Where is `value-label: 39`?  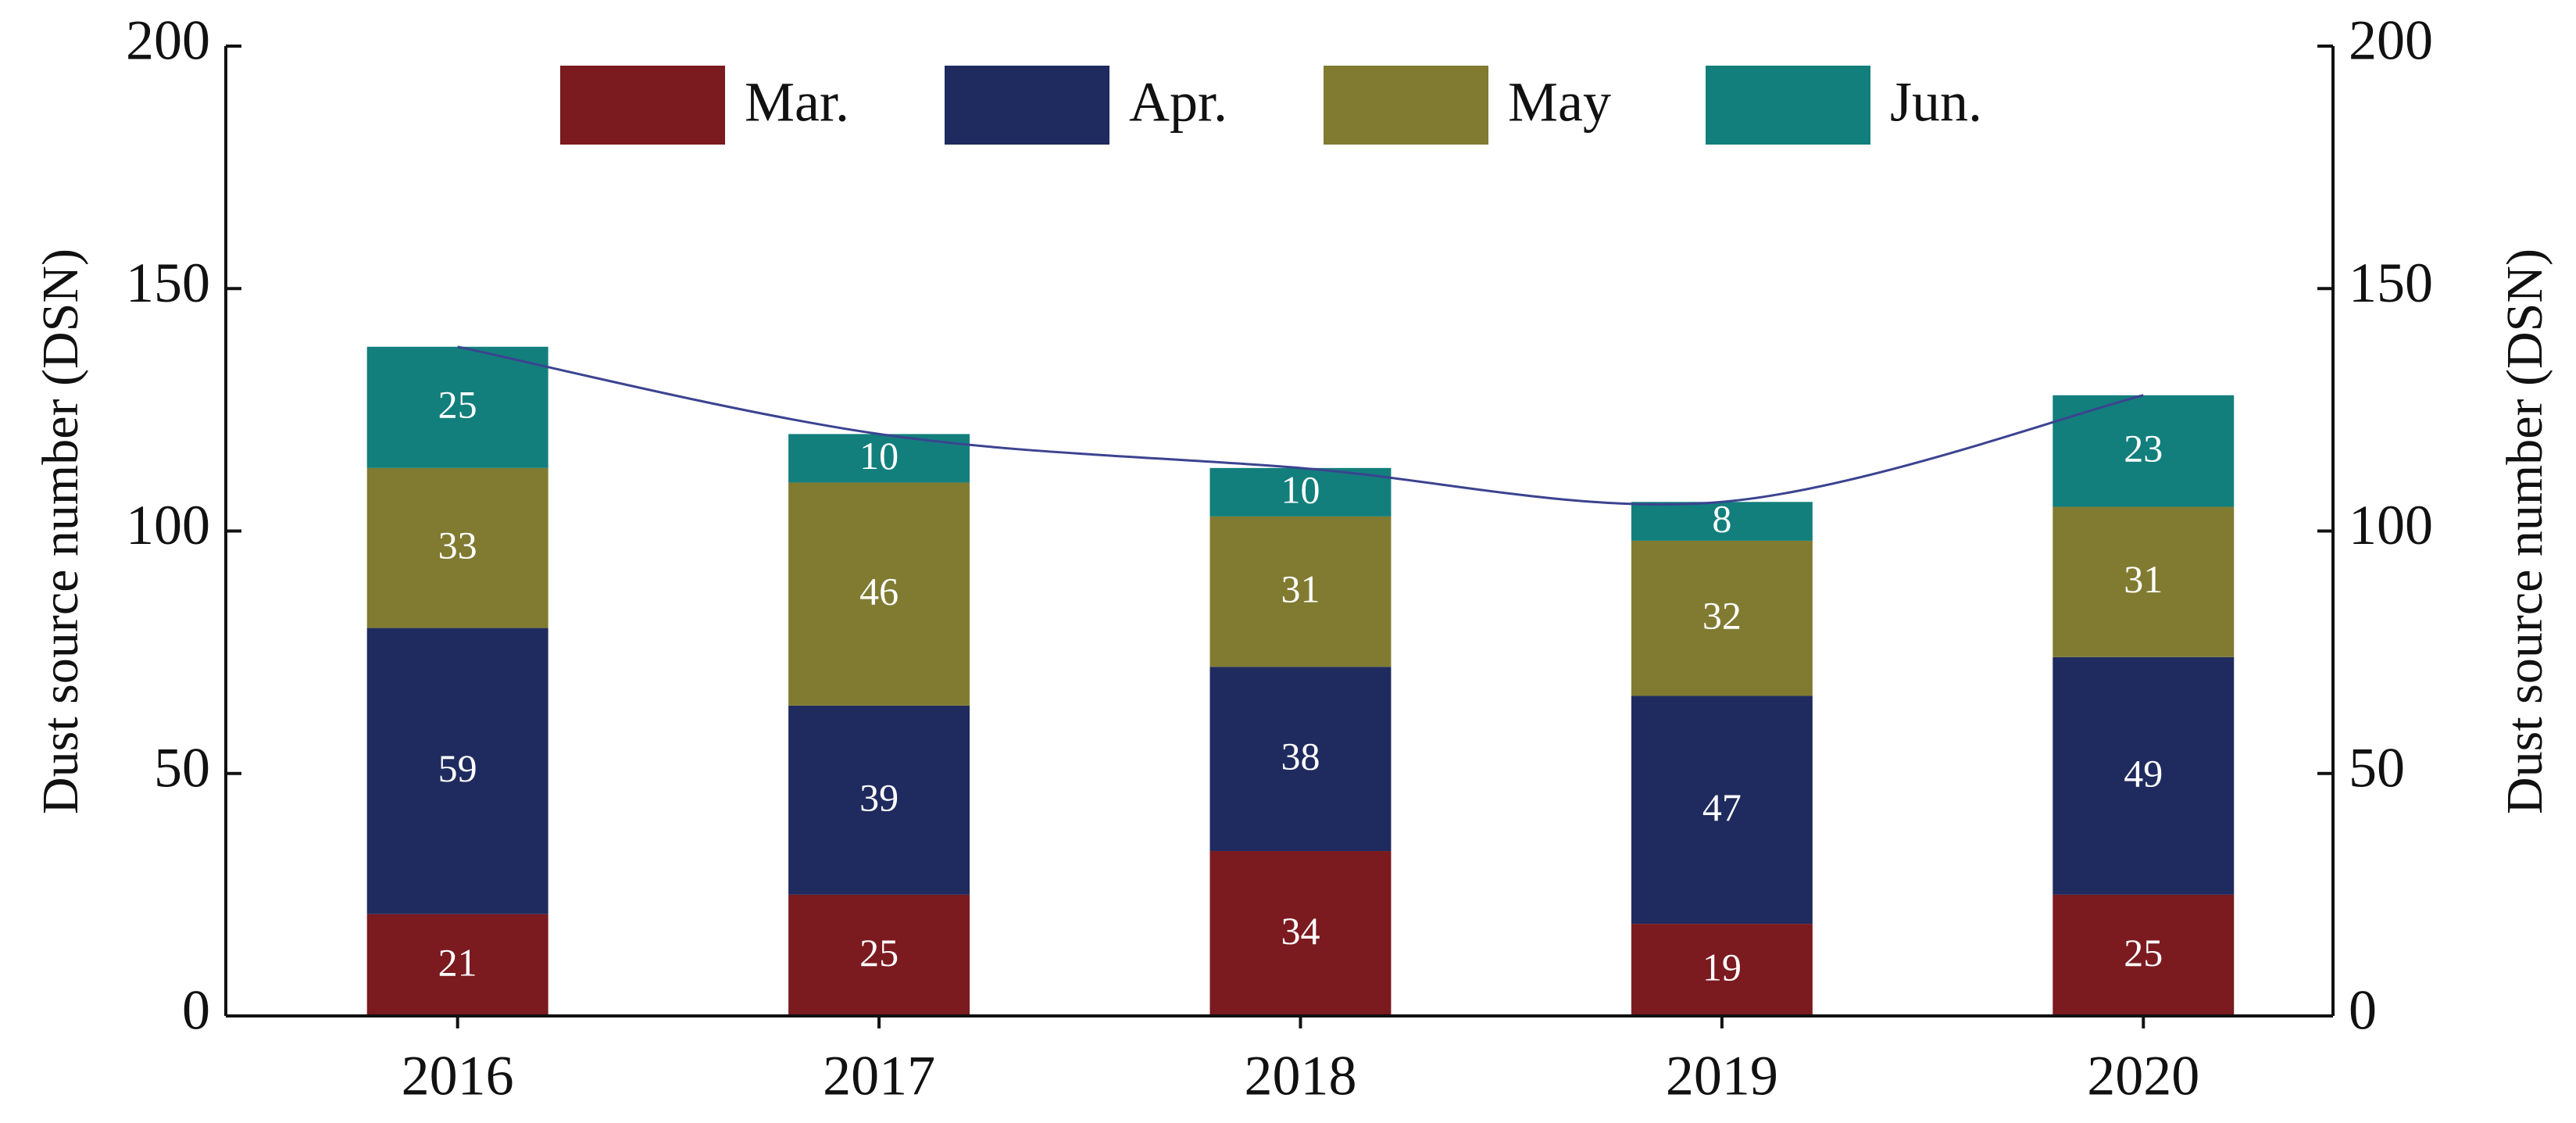 value-label: 39 is located at coordinates (879, 797).